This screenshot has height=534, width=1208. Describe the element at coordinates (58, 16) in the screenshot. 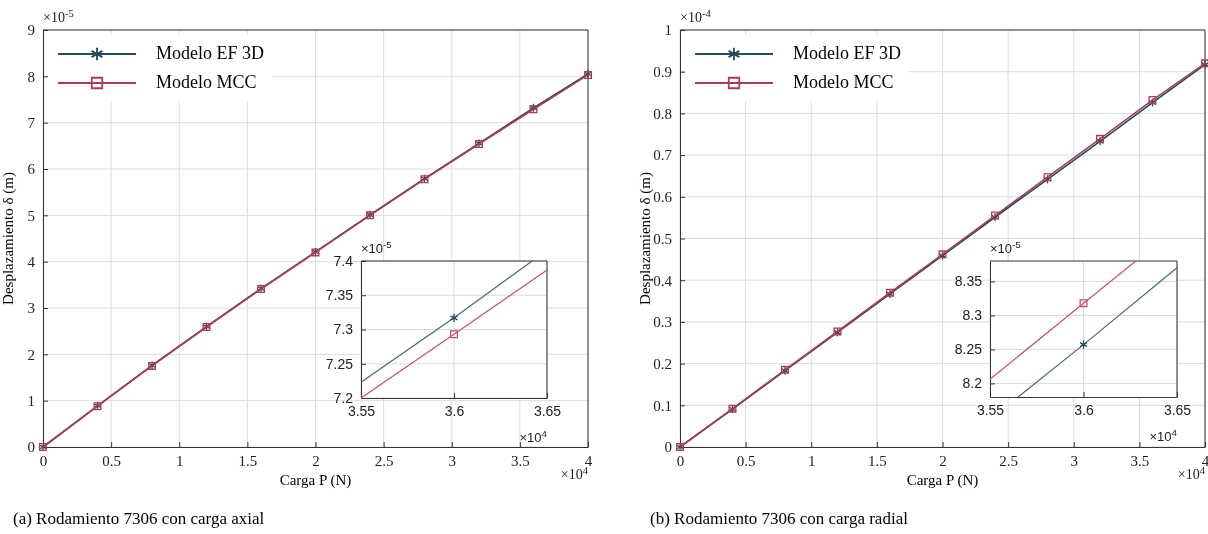

I see `text: ×10$^{-5}$` at that location.